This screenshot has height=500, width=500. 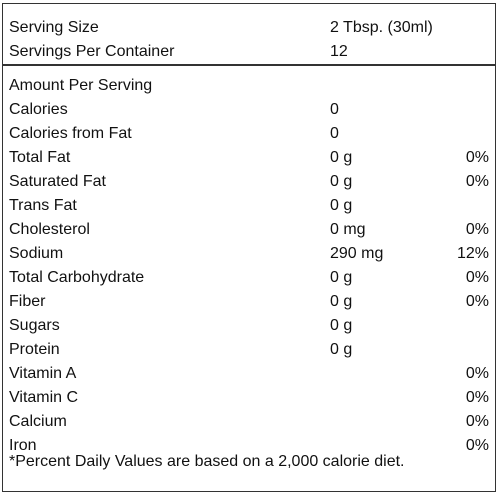 I want to click on nutrient-row-calories: Calories 0, so click(x=249, y=110).